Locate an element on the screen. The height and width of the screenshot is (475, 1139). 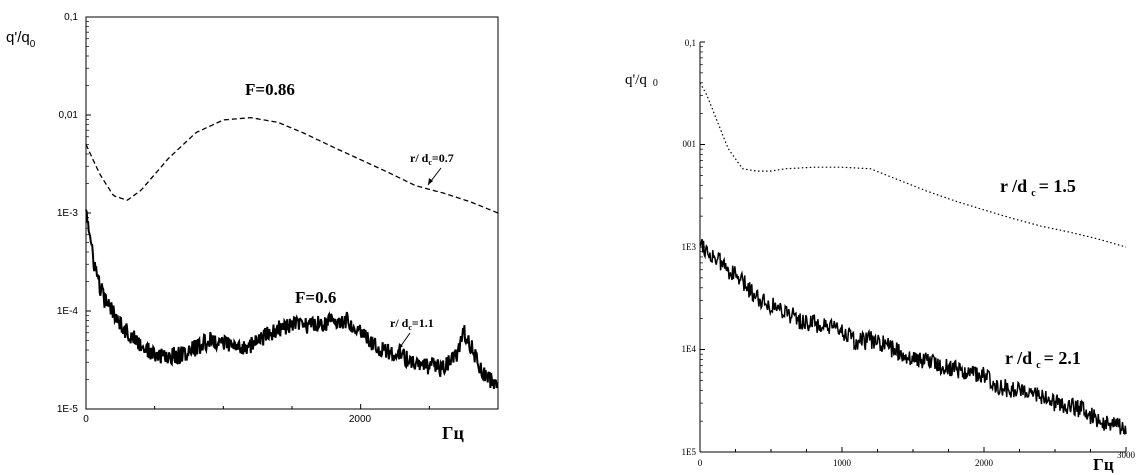
left-xtick-label-2000: 2000 is located at coordinates (360, 419).